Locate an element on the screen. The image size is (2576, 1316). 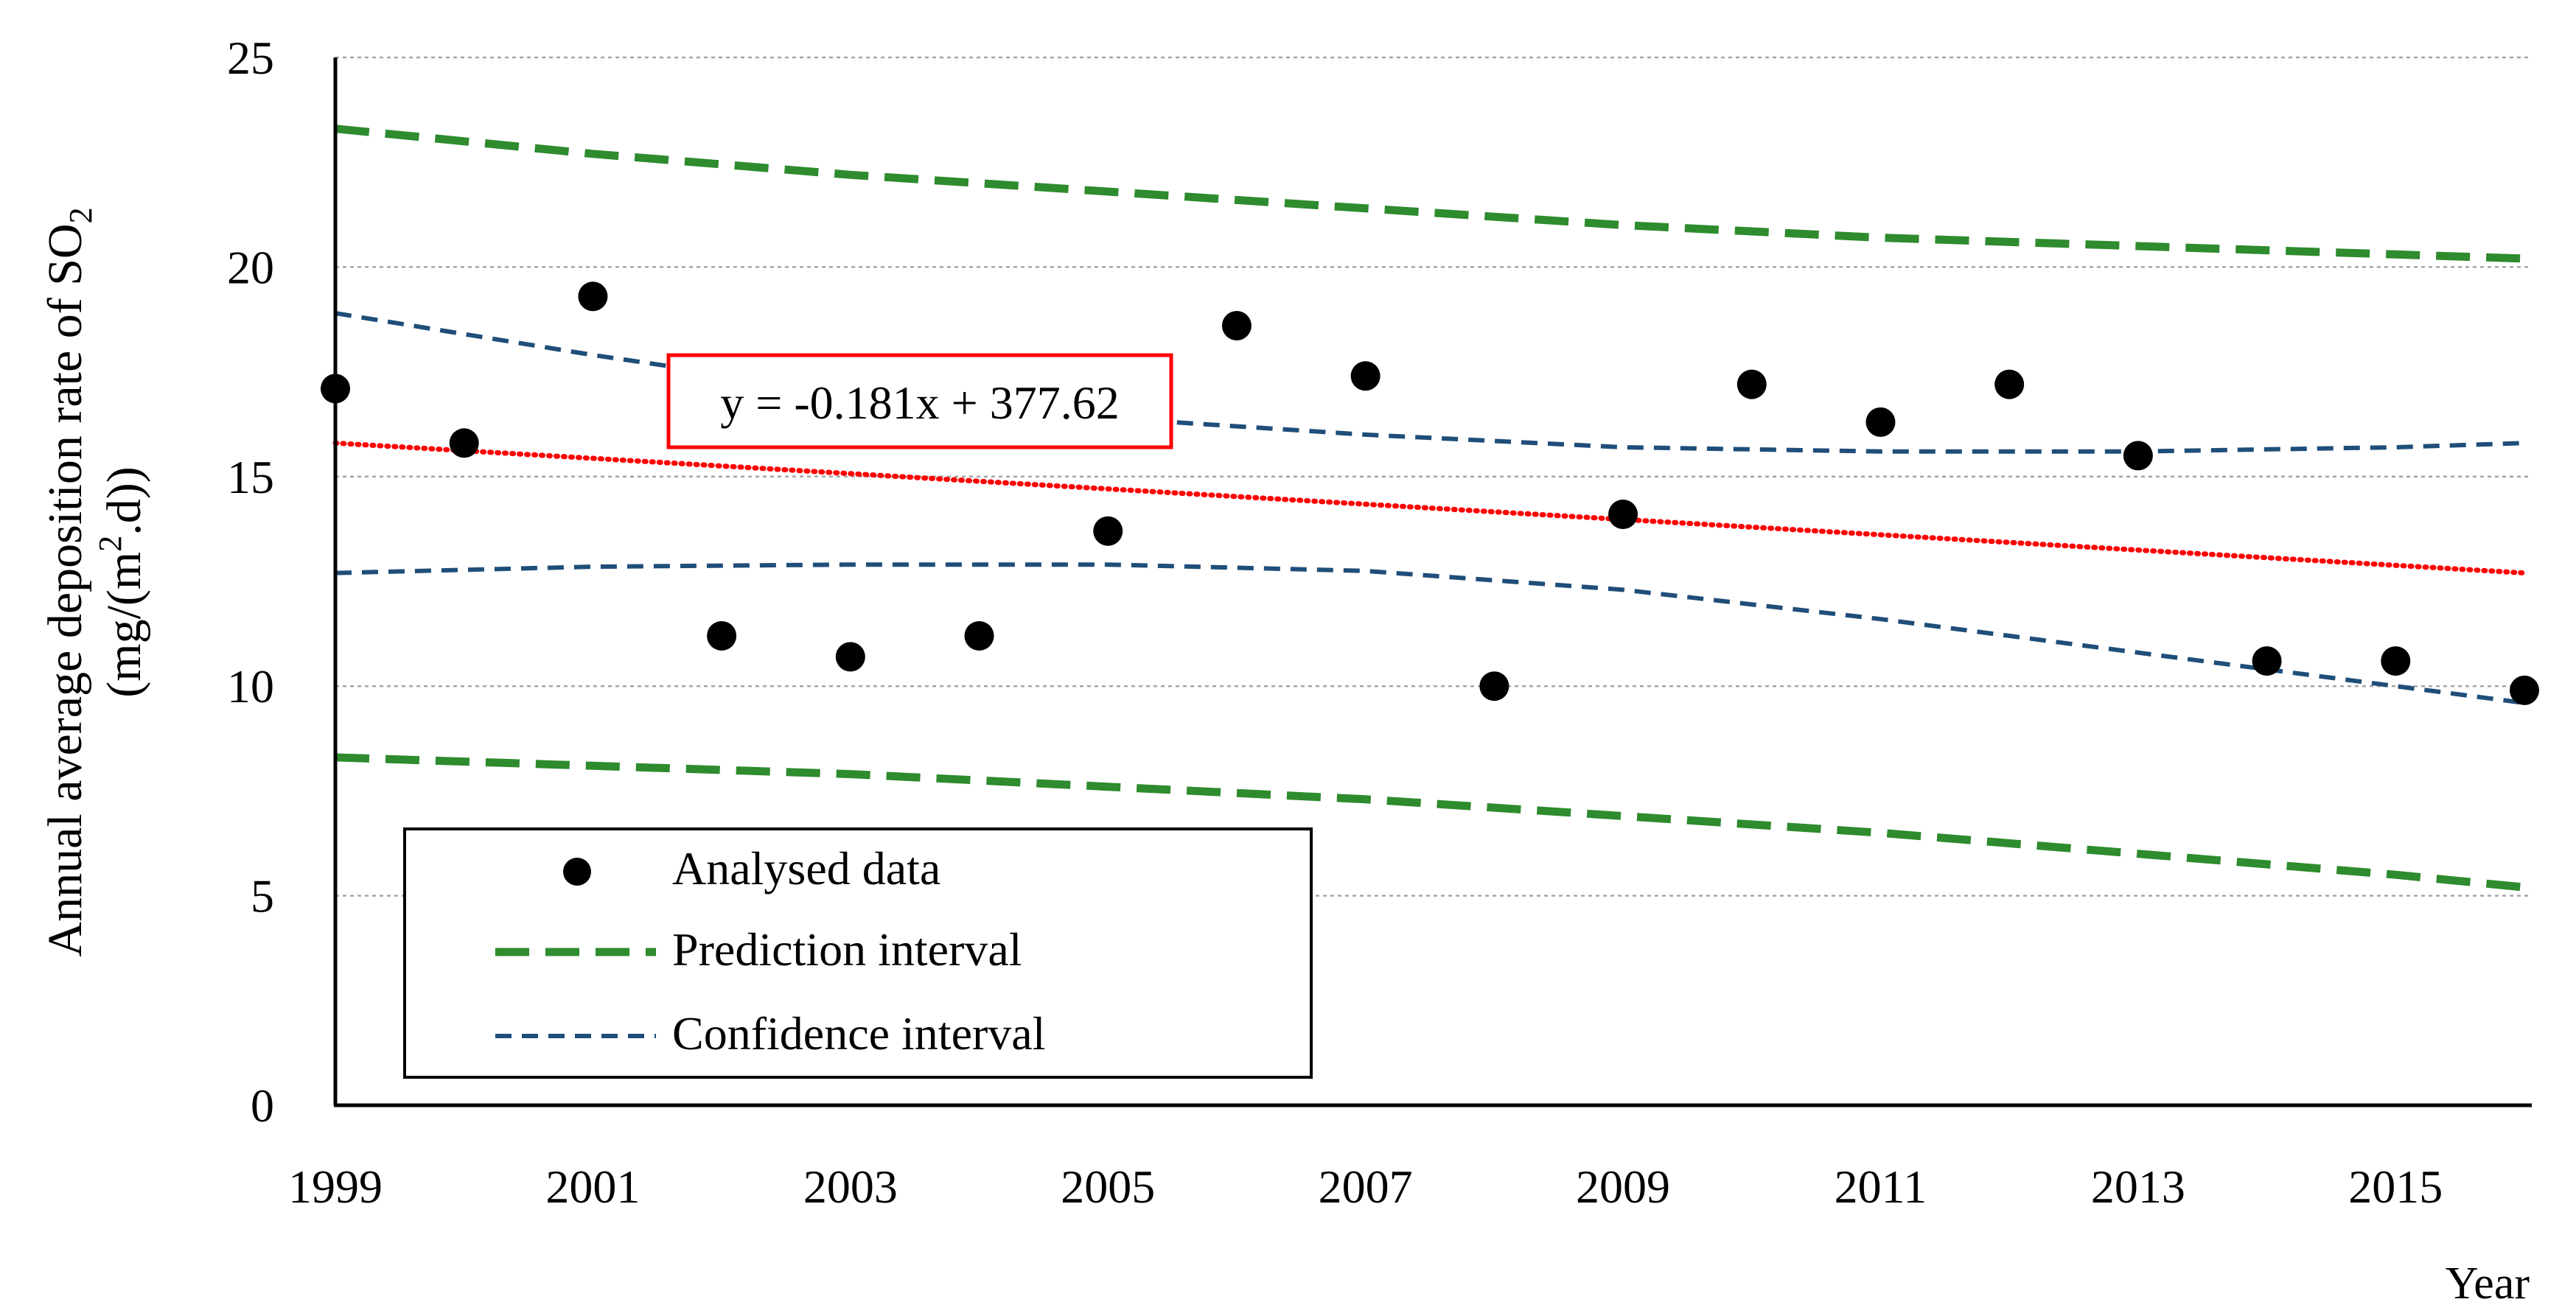
legend-item-confidence: Confidence interval is located at coordinates (770, 1033).